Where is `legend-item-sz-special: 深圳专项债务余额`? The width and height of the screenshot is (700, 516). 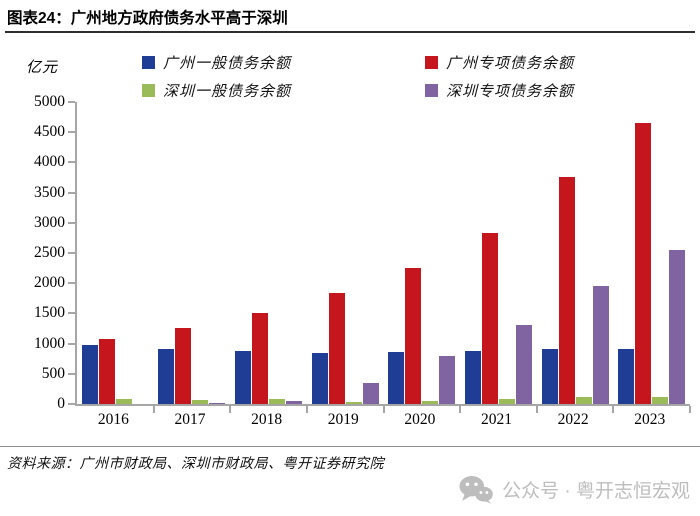 legend-item-sz-special: 深圳专项债务余额 is located at coordinates (499, 90).